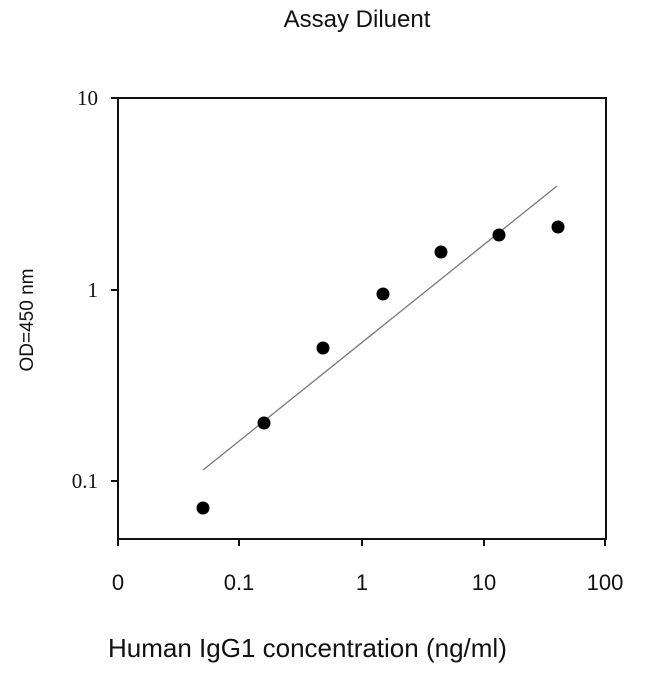 The width and height of the screenshot is (650, 674). What do you see at coordinates (307, 648) in the screenshot?
I see `x-axis-label: Human IgG1 concentration (ng/ml)` at bounding box center [307, 648].